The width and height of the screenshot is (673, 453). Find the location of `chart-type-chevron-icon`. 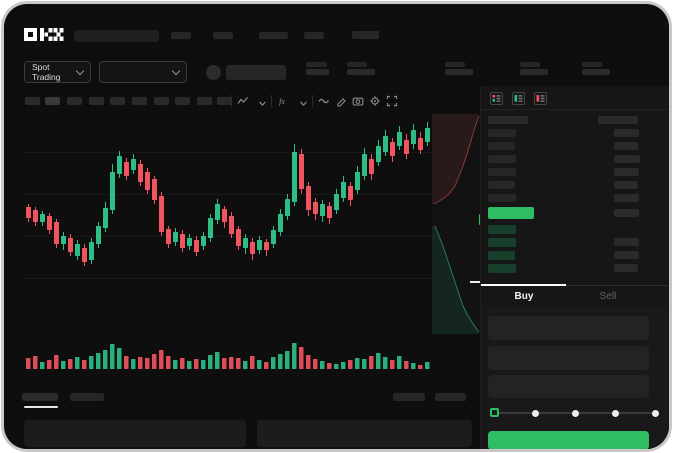

chart-type-chevron-icon is located at coordinates (262, 103).